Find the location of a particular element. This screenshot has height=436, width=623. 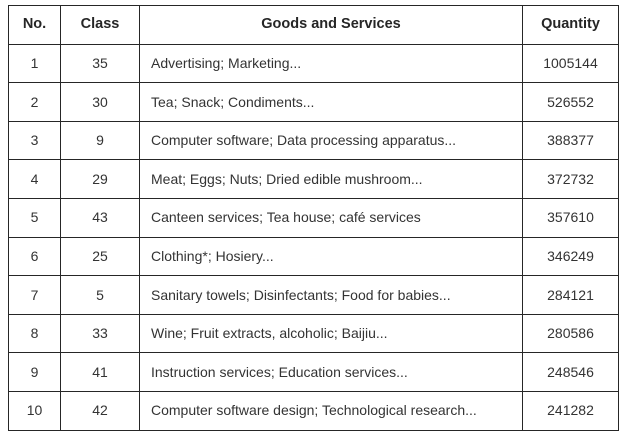

col-header-class: Class is located at coordinates (100, 25).